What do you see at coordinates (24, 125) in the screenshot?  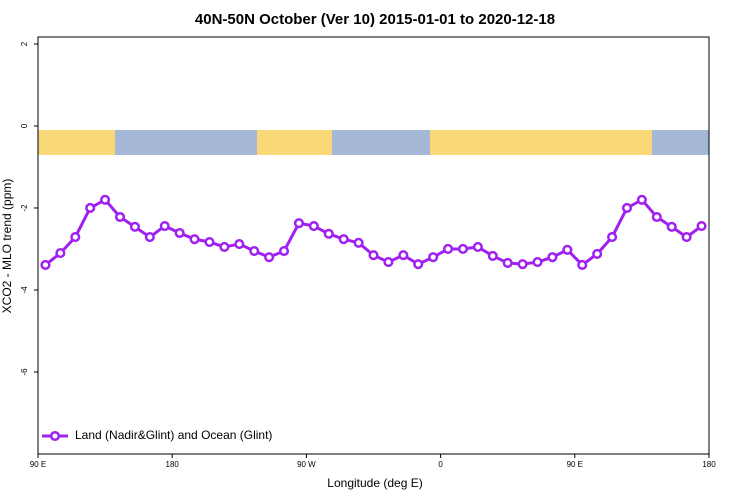 I see `y-tick-label: 0` at bounding box center [24, 125].